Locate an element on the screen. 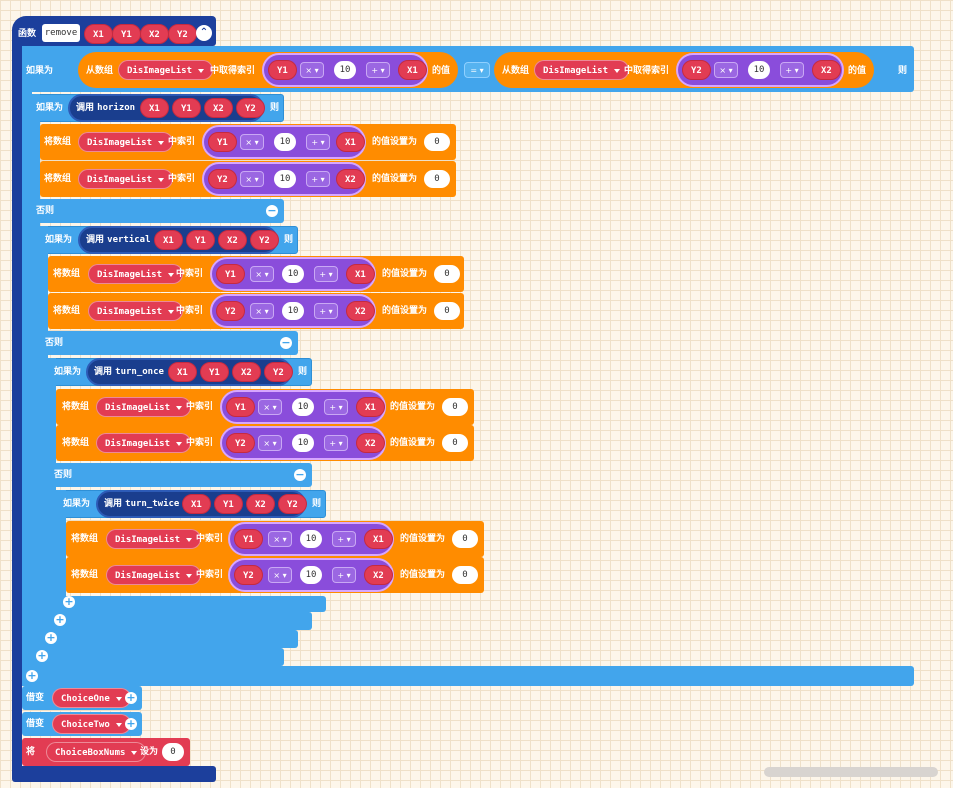  set-row-1-array: DisImageList is located at coordinates (126, 142).